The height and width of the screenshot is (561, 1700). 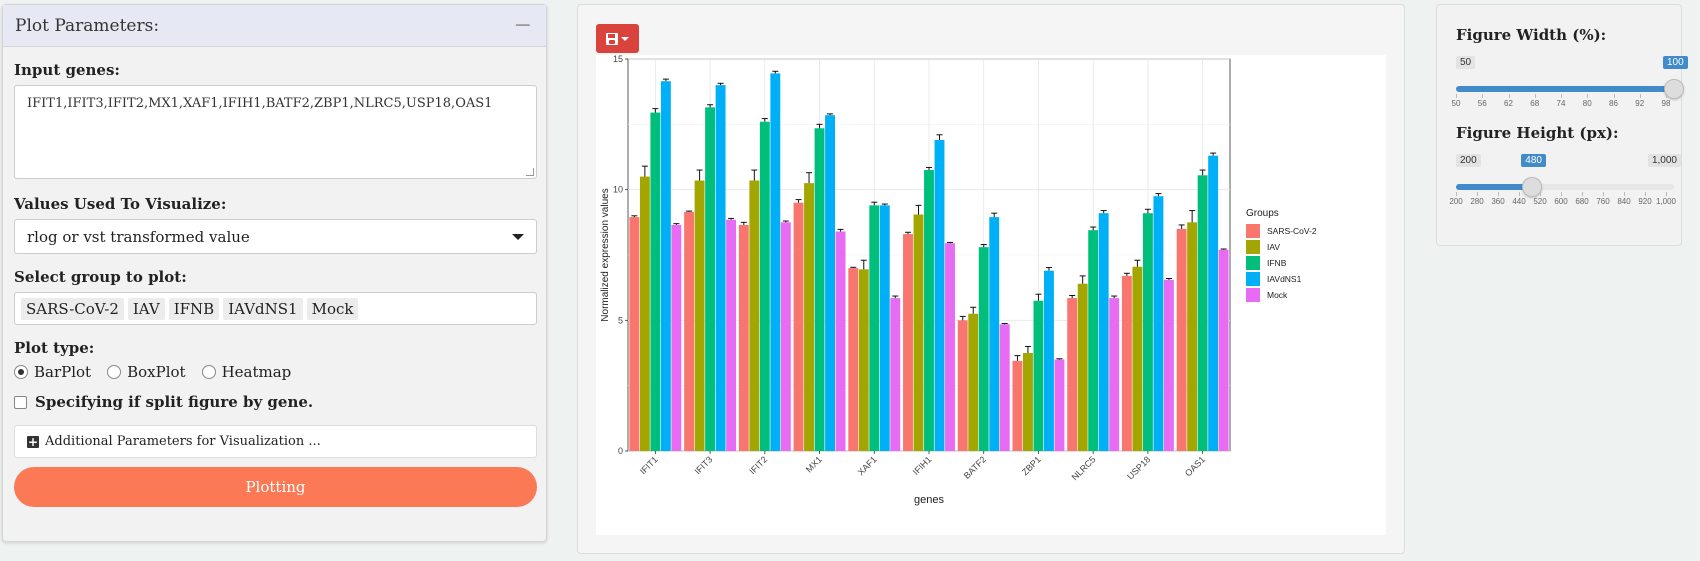 What do you see at coordinates (605, 254) in the screenshot?
I see `y-axis-title: Normalized expression values` at bounding box center [605, 254].